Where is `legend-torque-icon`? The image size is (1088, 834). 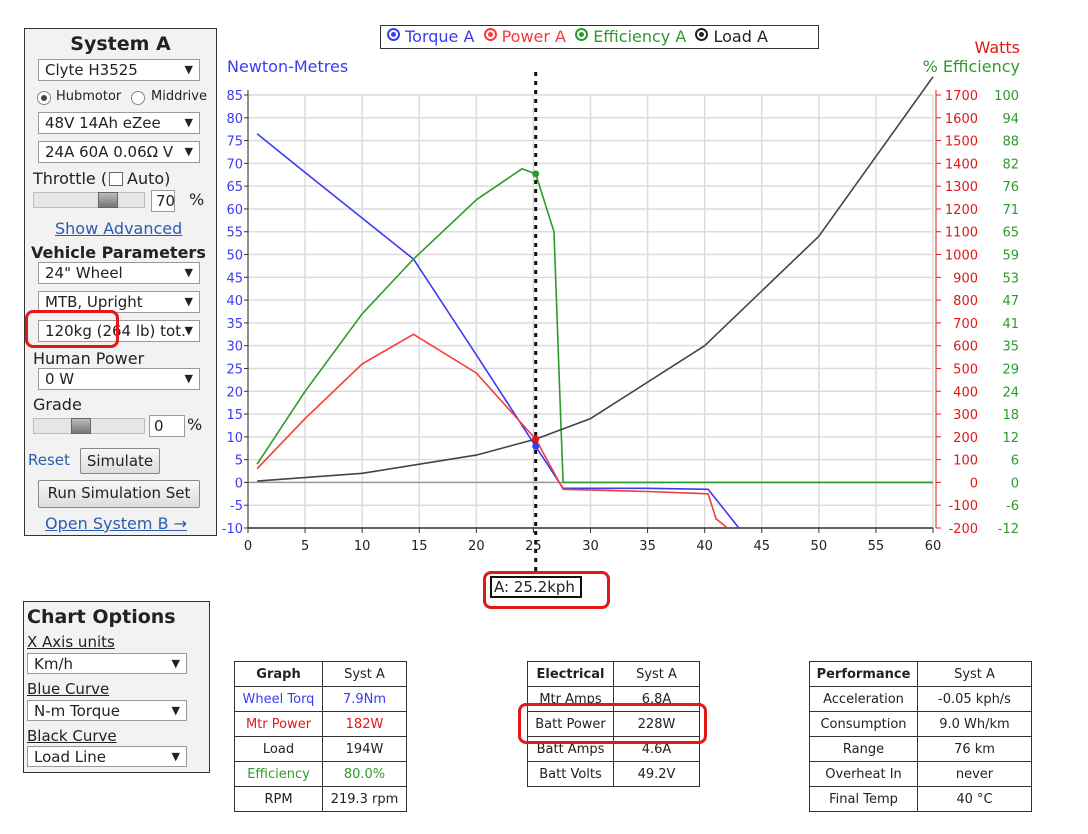
legend-torque-icon is located at coordinates (393, 34).